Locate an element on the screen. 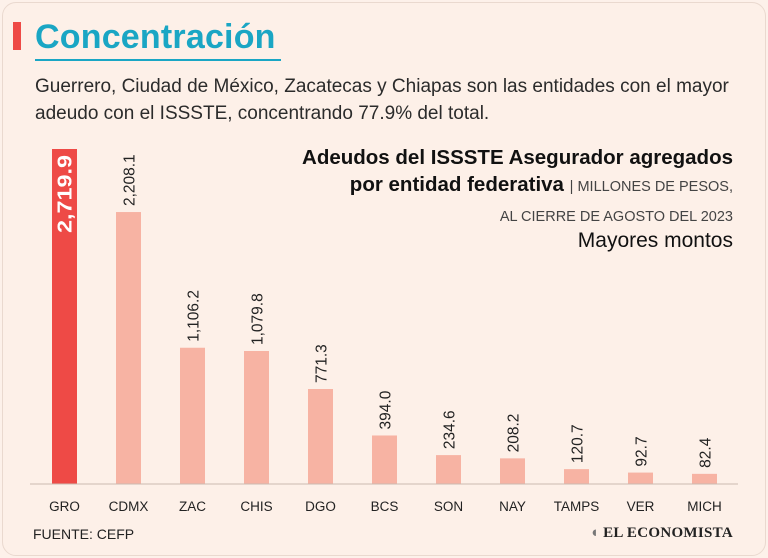 The height and width of the screenshot is (558, 768). category-label-chis: CHIS is located at coordinates (256, 506).